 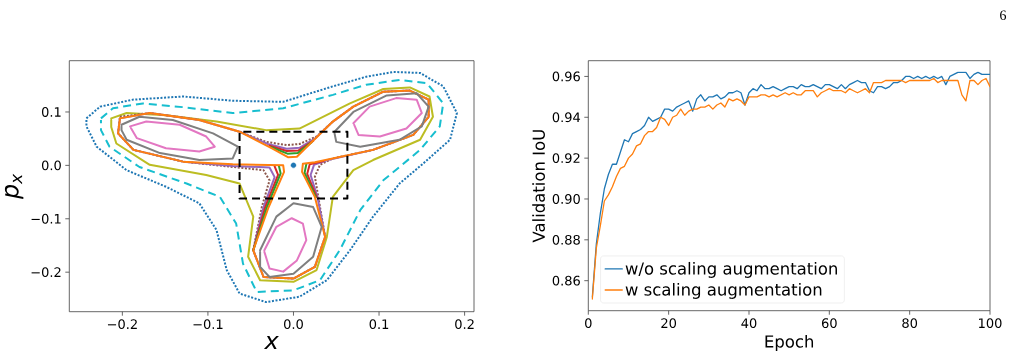 I want to click on x-axis-title: Epoch, so click(x=789, y=342).